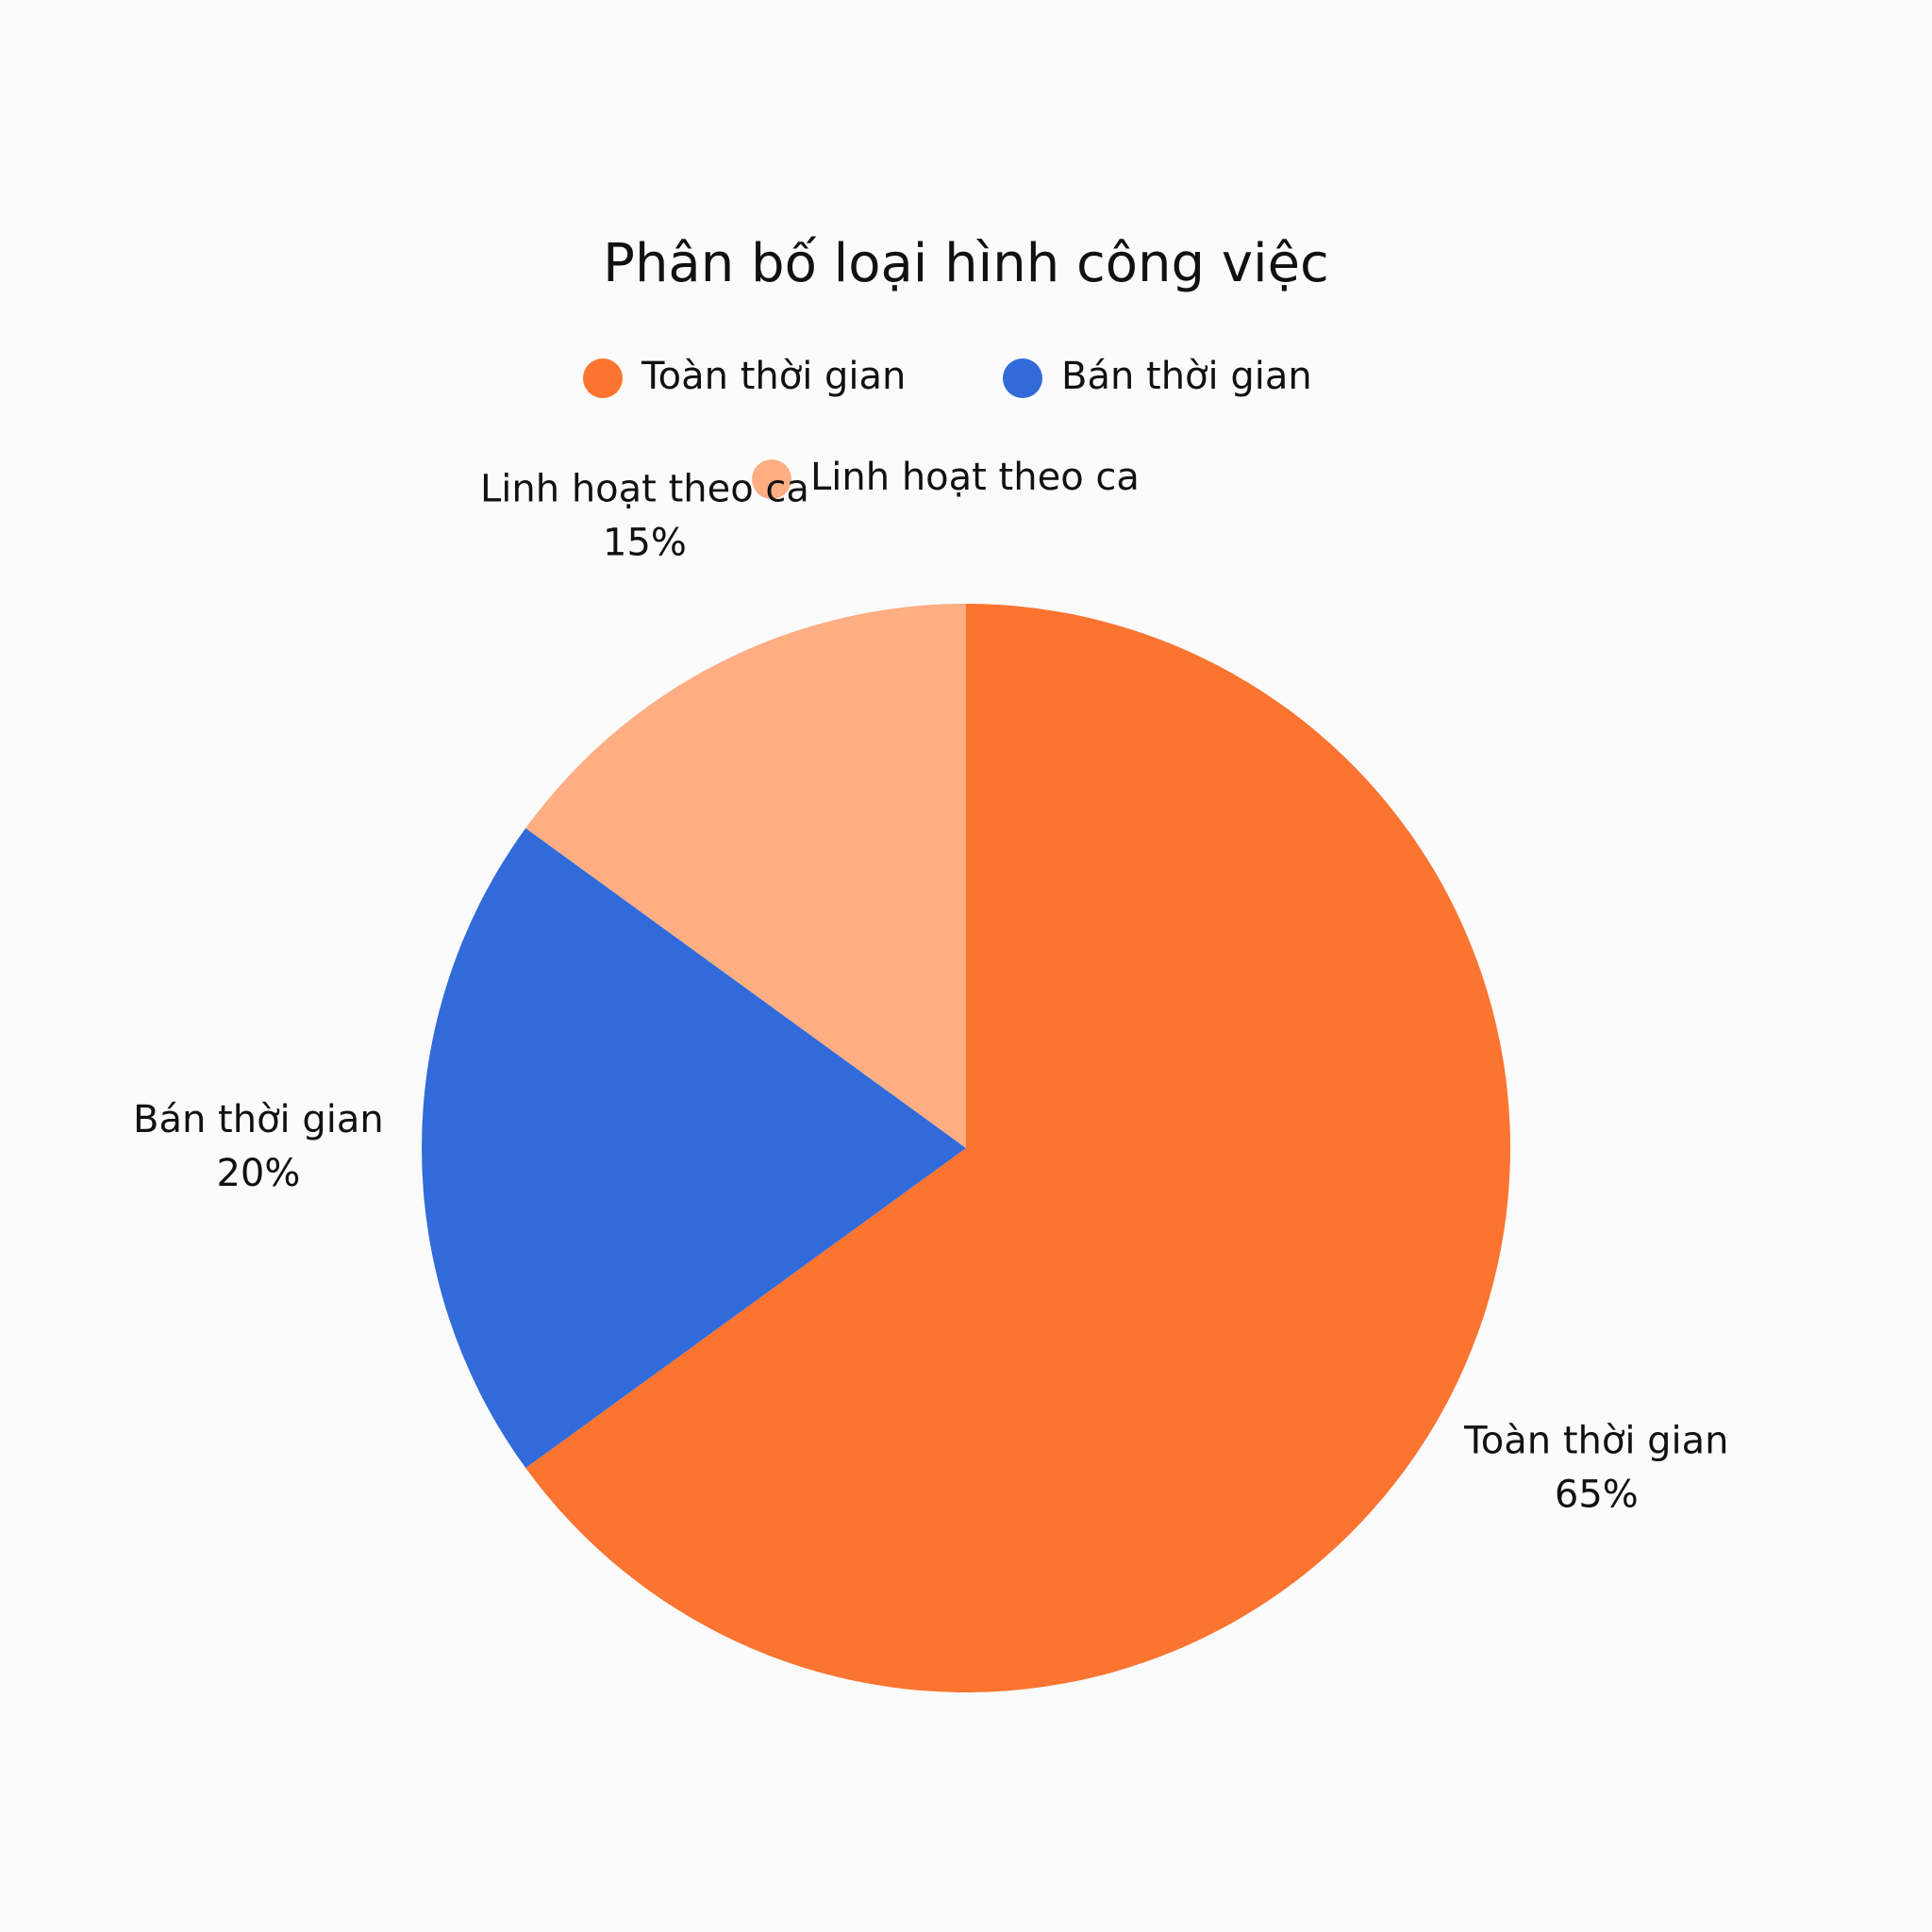 Image resolution: width=1932 pixels, height=1932 pixels. What do you see at coordinates (645, 544) in the screenshot?
I see `slice-value: 15%` at bounding box center [645, 544].